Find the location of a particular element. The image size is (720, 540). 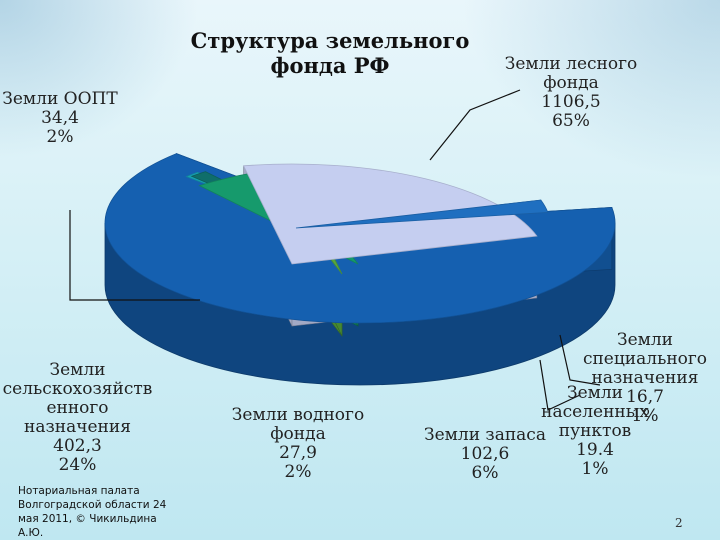

label-forest-fund: Земли лесного фонда 1106,5 65% is located at coordinates (571, 92).